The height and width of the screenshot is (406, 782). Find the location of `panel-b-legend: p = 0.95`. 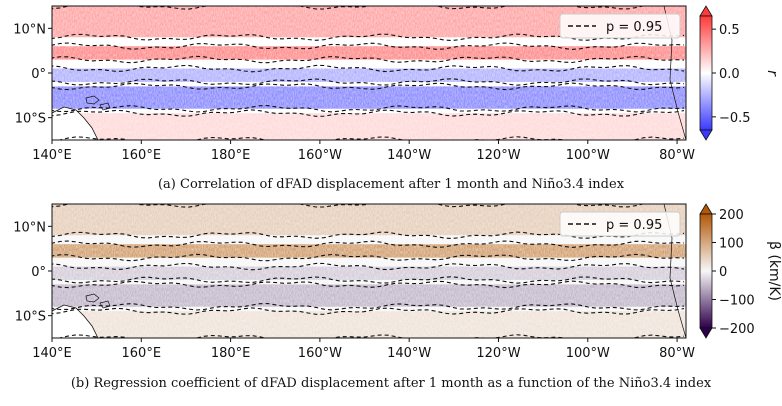

panel-b-legend: p = 0.95 is located at coordinates (620, 224).